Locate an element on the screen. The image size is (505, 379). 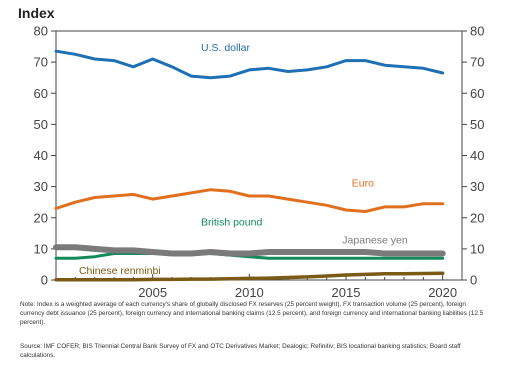
x-ticks: 2005 2010 2015 2020 is located at coordinates (265, 287).